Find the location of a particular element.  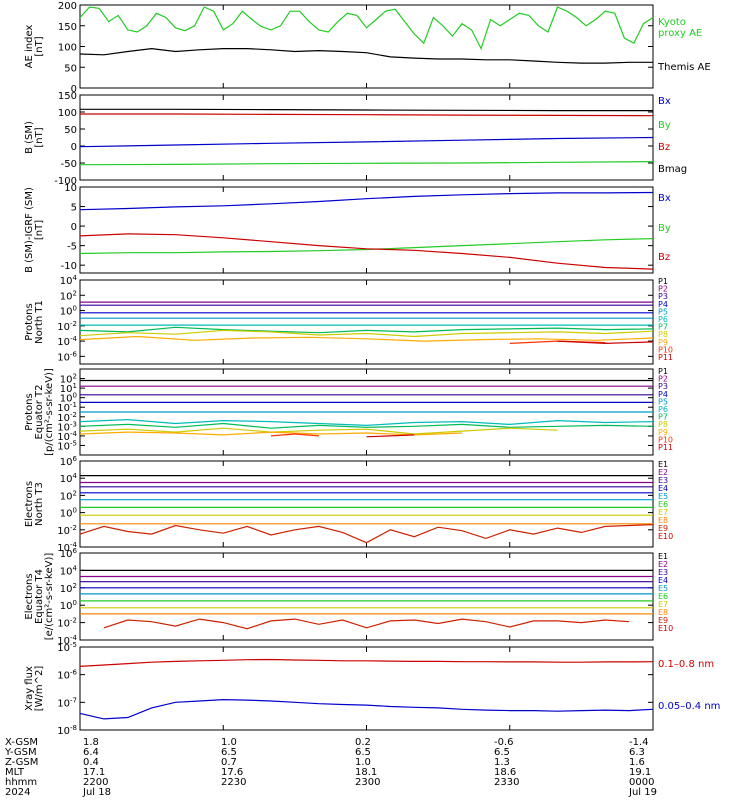

panel-5-ylabel-2: [p/(cm²-s-sr-keV)] is located at coordinates (49, 412).